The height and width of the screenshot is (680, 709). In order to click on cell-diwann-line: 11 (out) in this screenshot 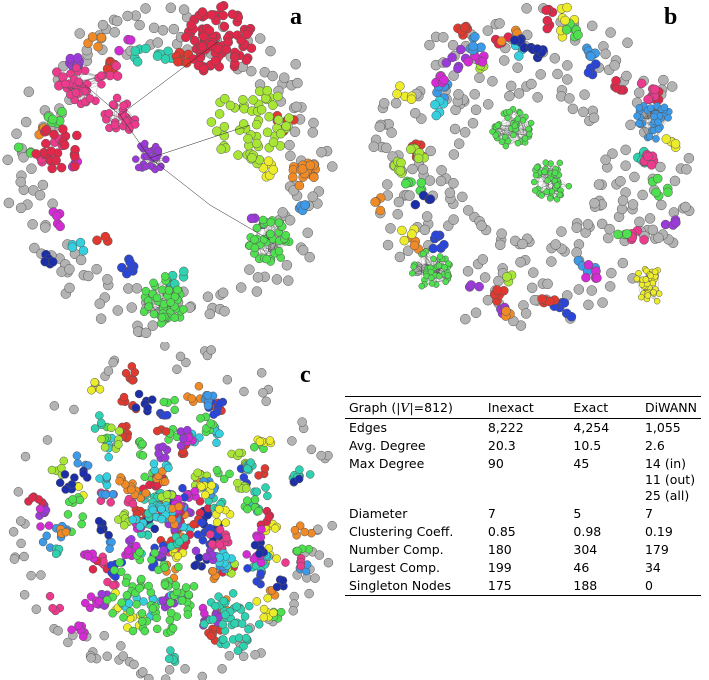, I will do `click(670, 479)`.